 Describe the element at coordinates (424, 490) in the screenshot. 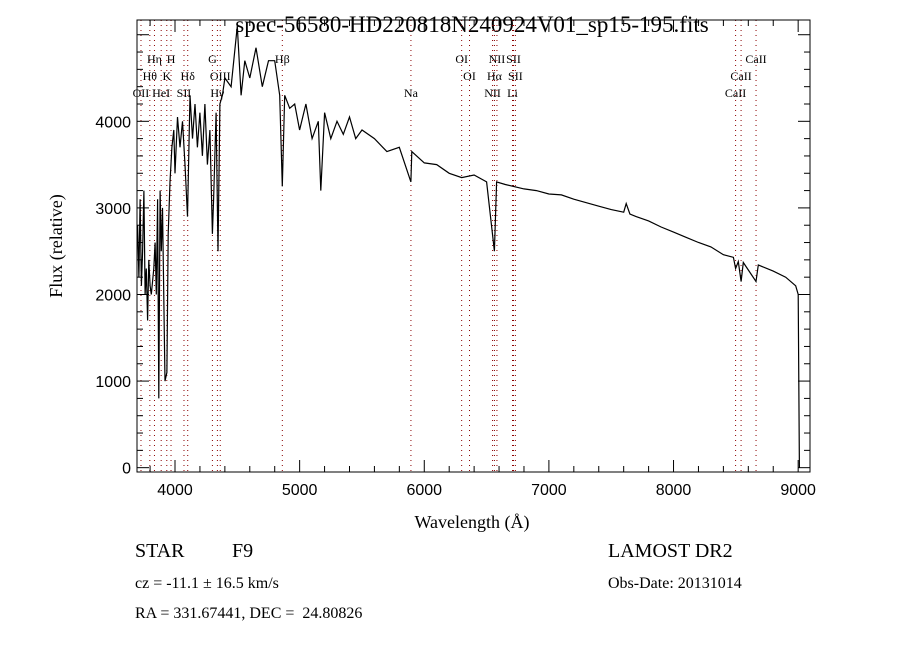

I see `x-tick-label: 6000` at that location.